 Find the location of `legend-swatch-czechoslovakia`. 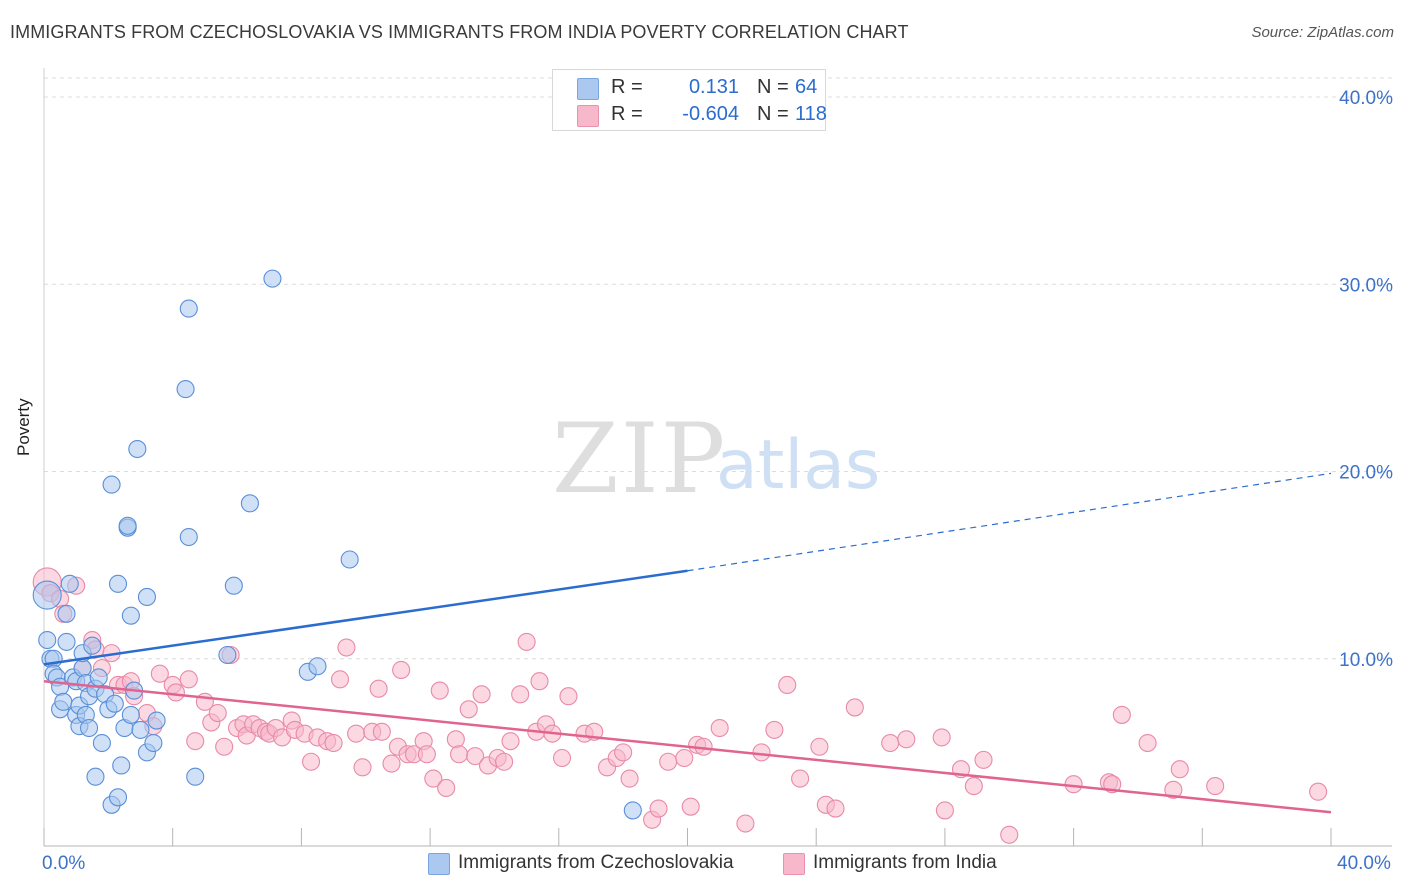

legend-swatch-czechoslovakia is located at coordinates (439, 864).